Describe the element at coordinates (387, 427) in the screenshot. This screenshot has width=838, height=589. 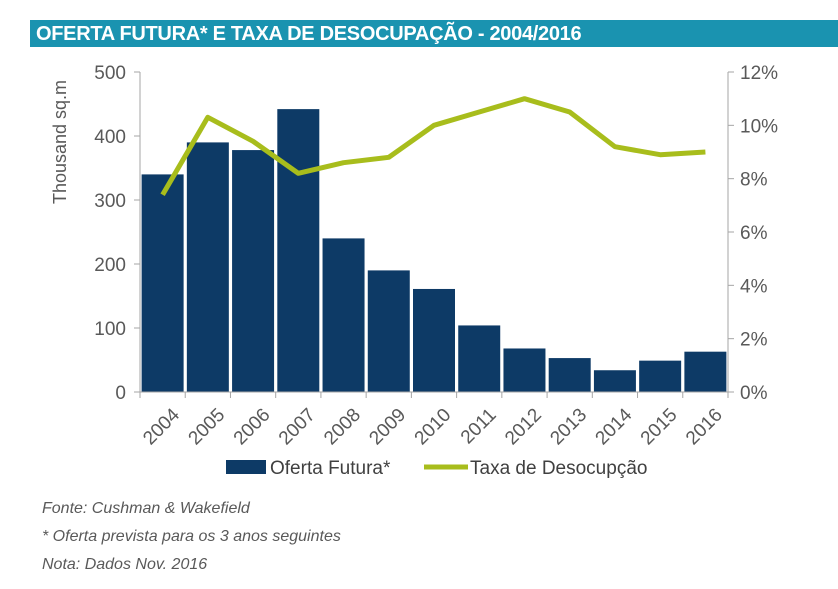
I see `x-tick-label: 2009` at that location.